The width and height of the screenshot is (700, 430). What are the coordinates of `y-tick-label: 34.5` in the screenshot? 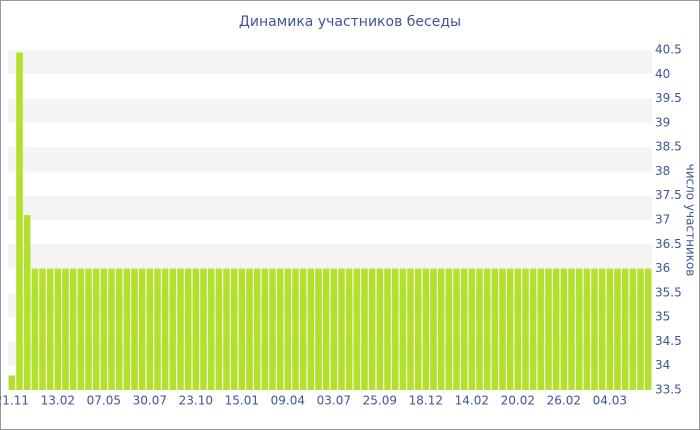 It's located at (668, 341).